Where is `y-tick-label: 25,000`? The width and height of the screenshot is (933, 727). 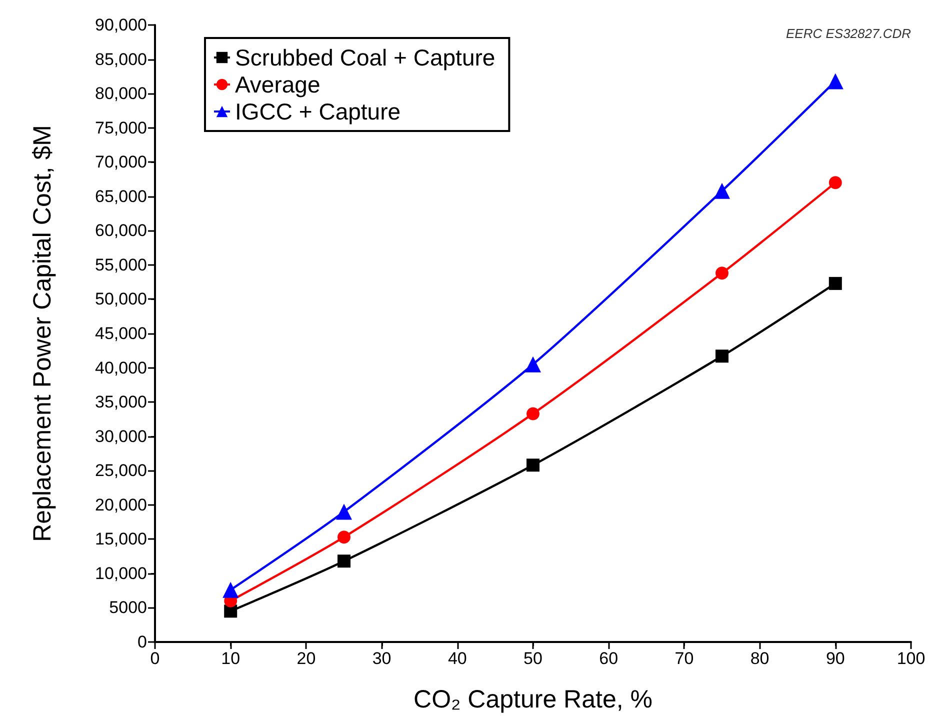 y-tick-label: 25,000 is located at coordinates (121, 470).